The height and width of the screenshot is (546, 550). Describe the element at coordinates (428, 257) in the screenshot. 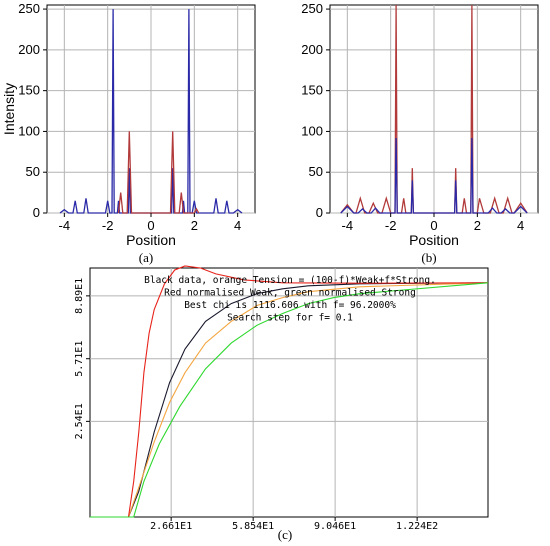

I see `panel-b-caption: (b)` at that location.